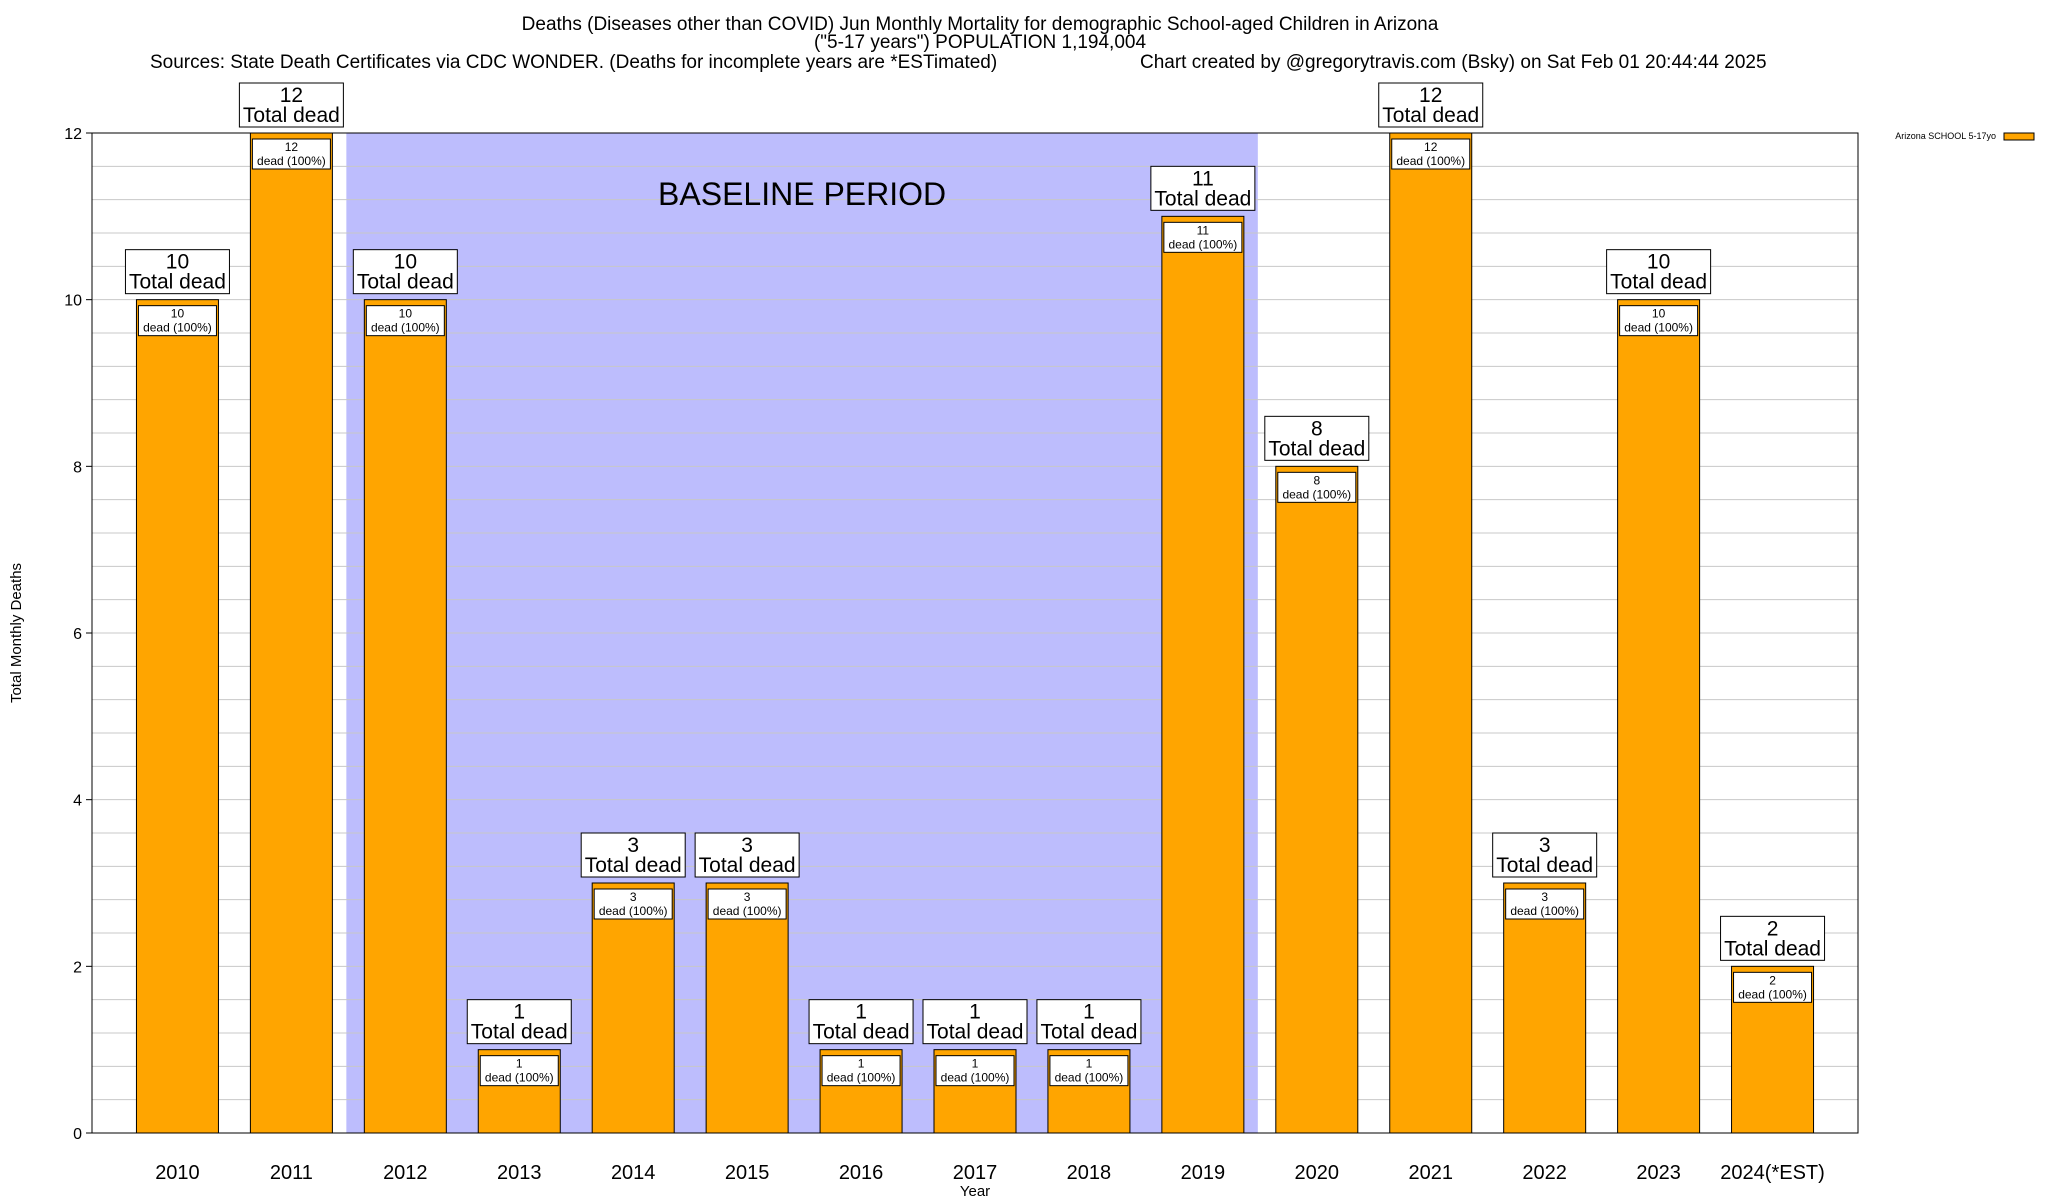 This screenshot has height=1200, width=2048. What do you see at coordinates (291, 1173) in the screenshot?
I see `x-tick-label: 2011` at bounding box center [291, 1173].